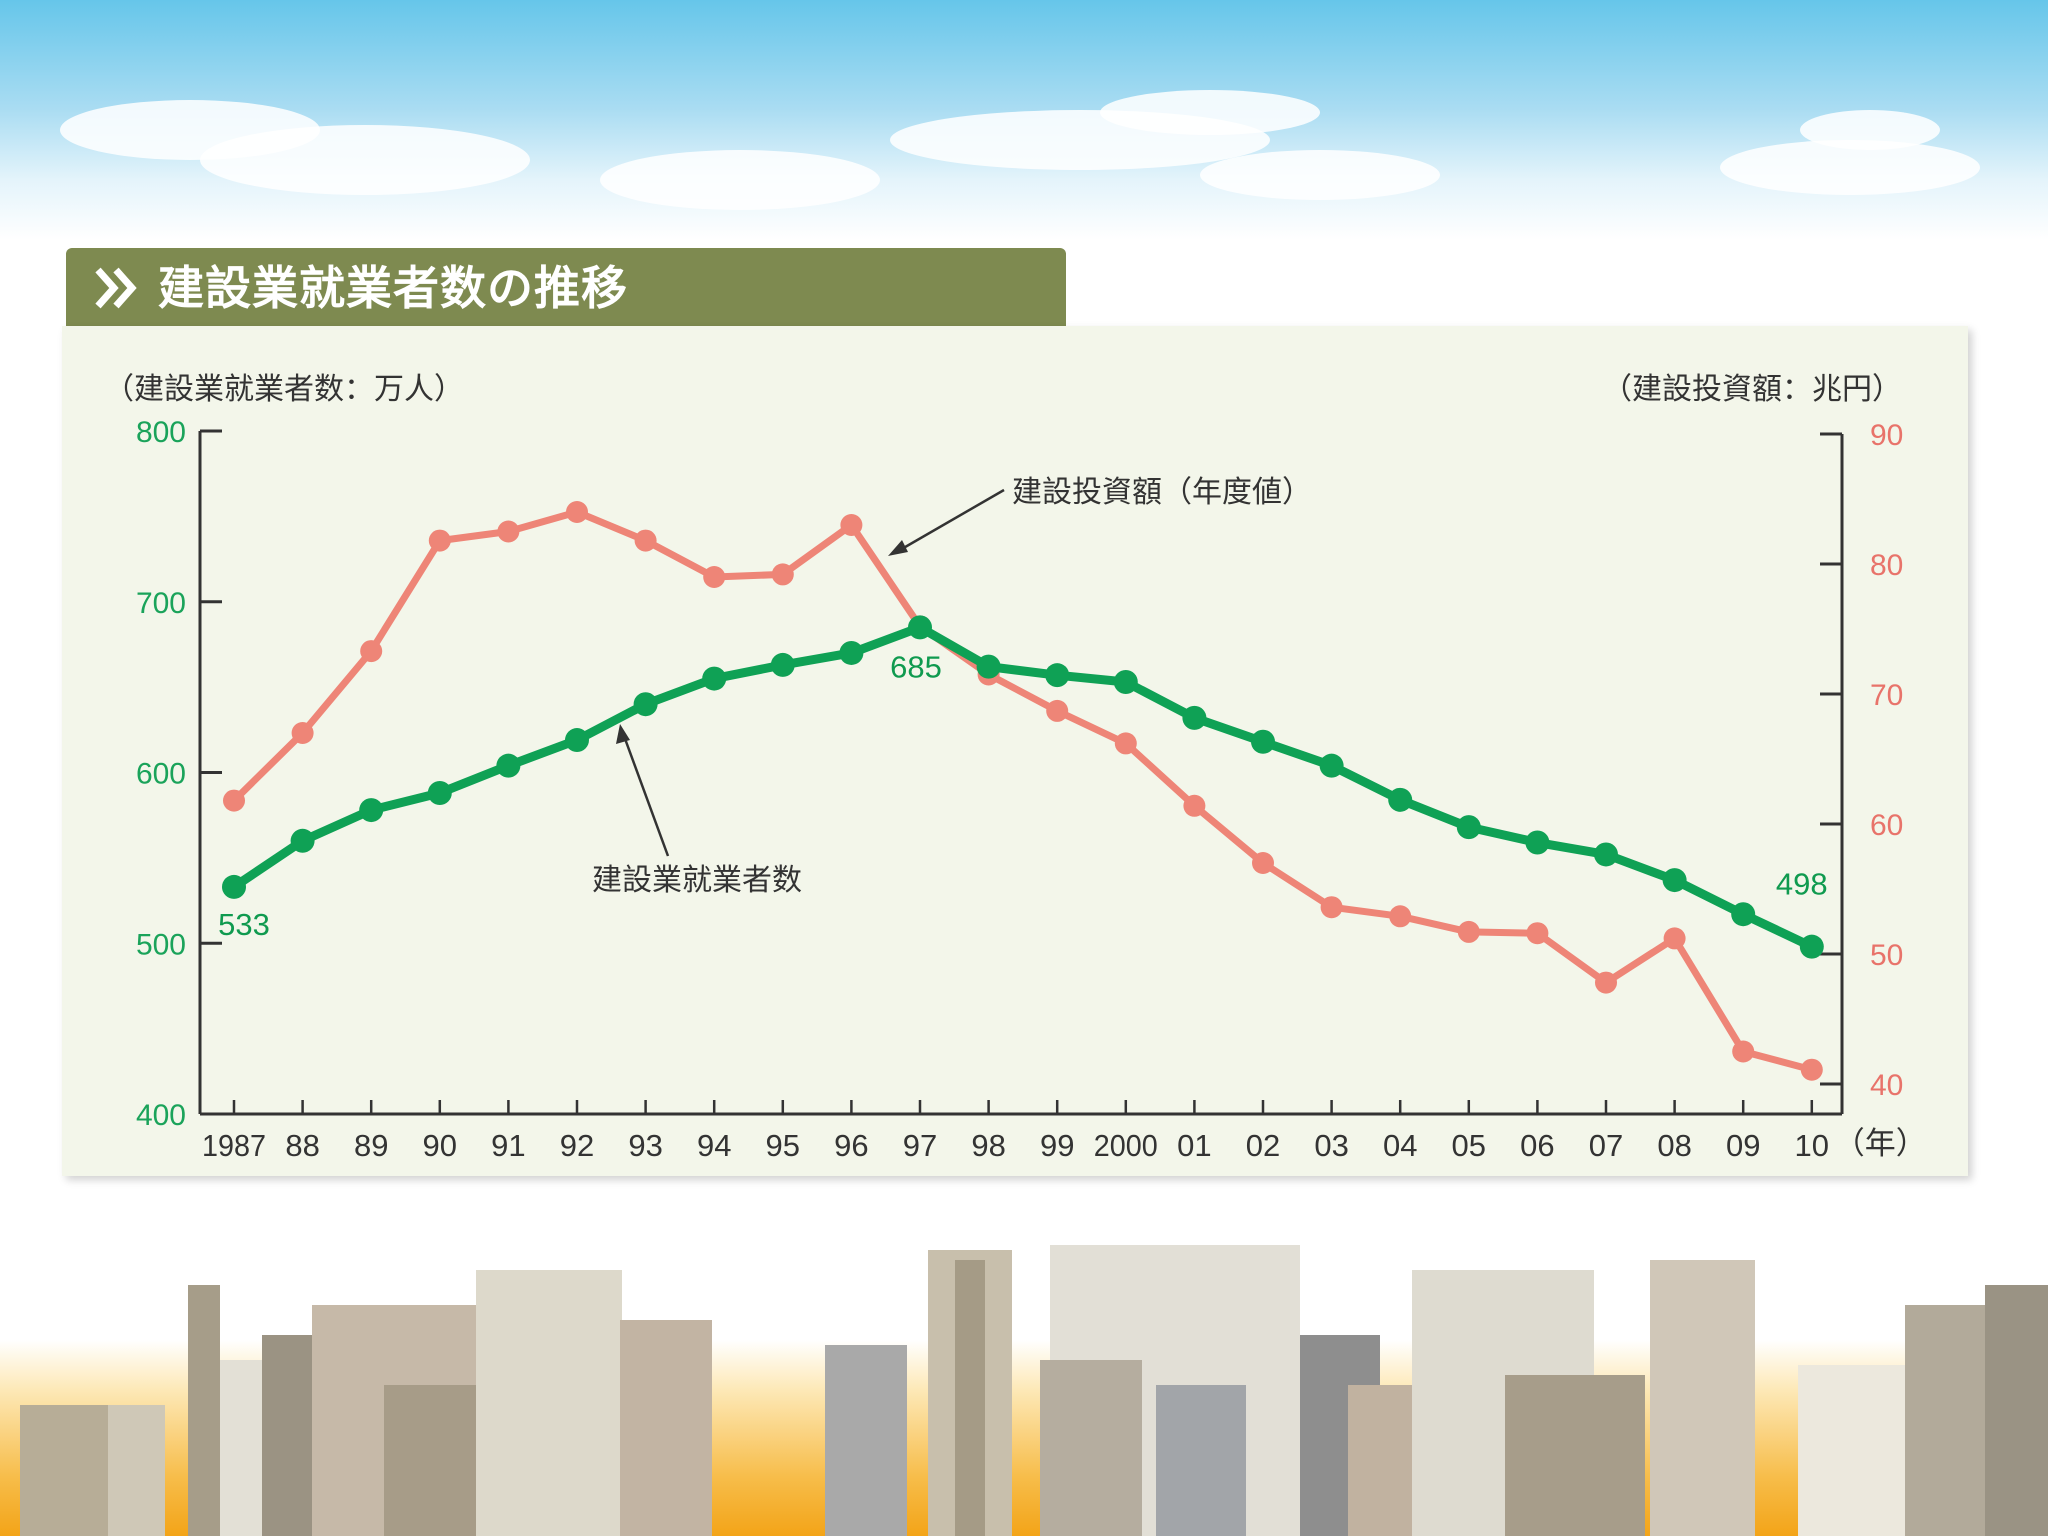  I want to click on chart-annotations: 建設投資額（年度値） 建設業就業者数, so click(952, 686).